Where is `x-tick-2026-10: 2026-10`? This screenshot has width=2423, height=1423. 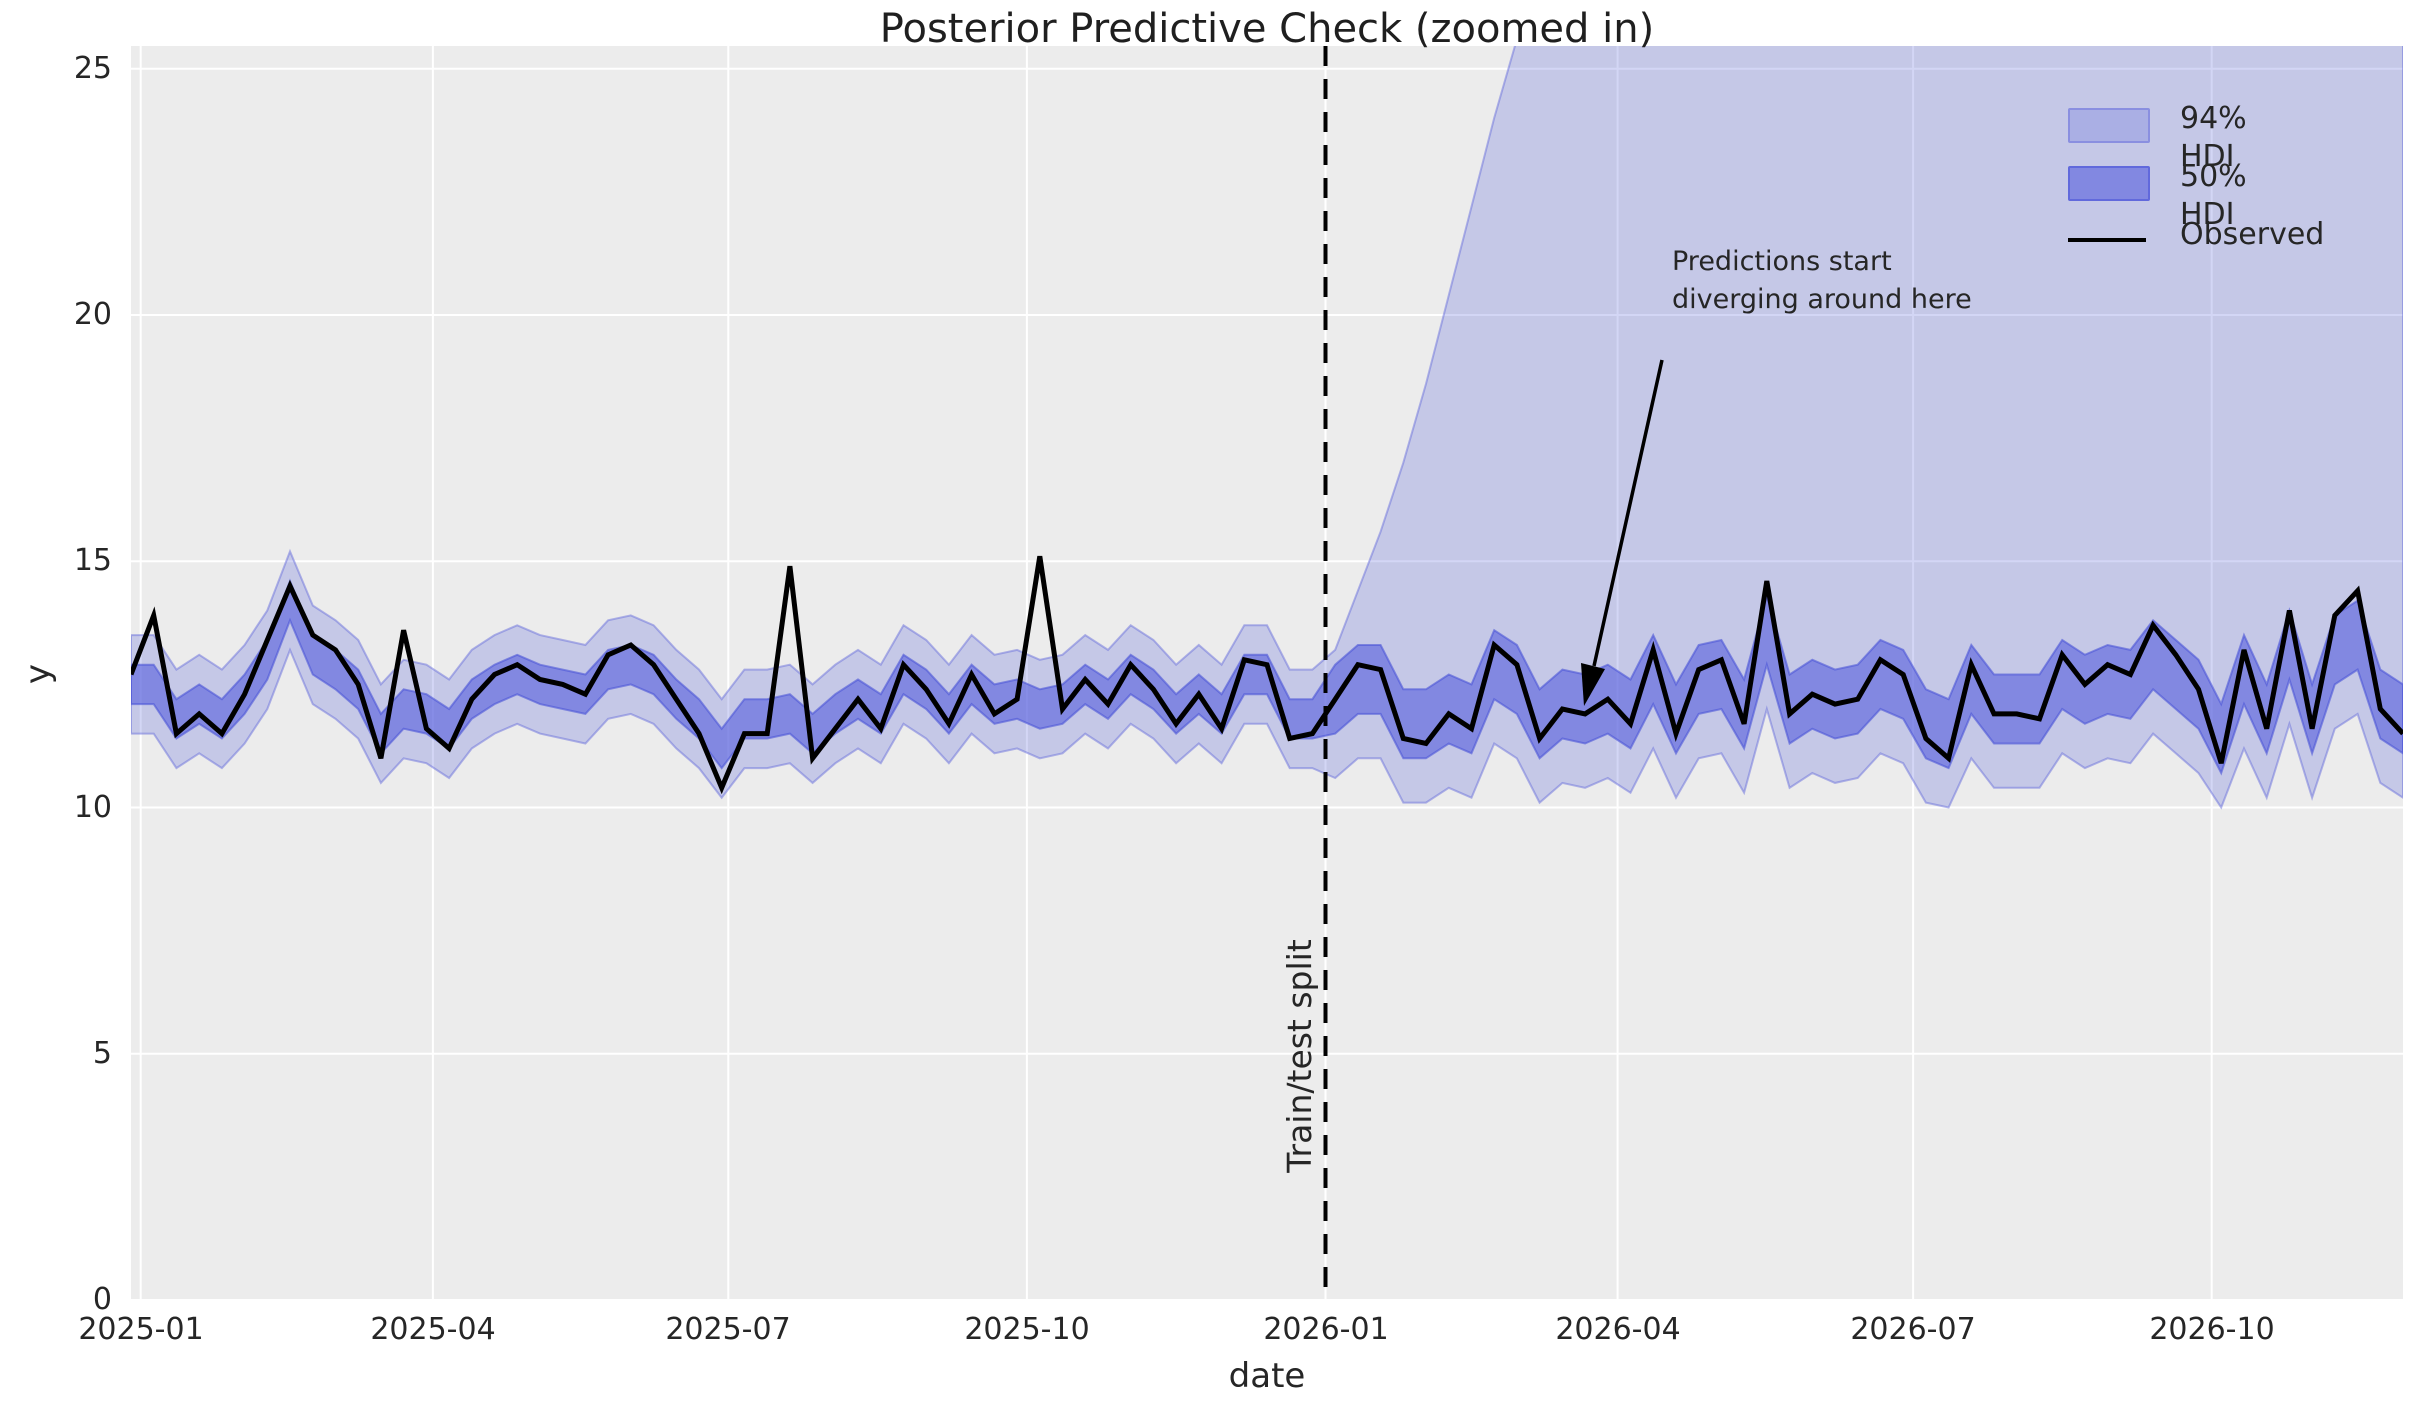 x-tick-2026-10: 2026-10 is located at coordinates (2212, 1329).